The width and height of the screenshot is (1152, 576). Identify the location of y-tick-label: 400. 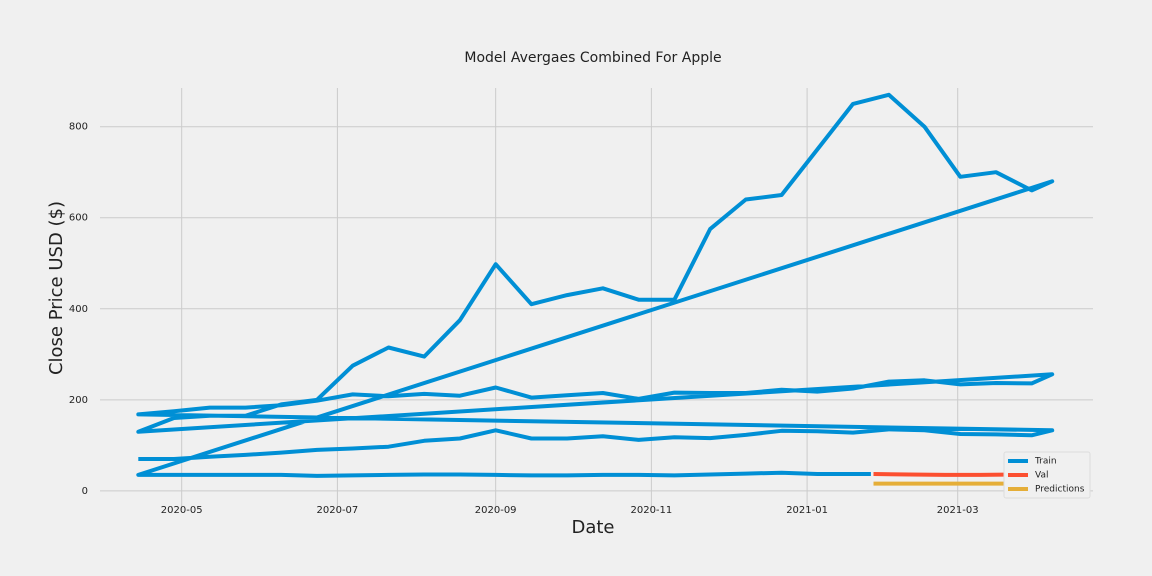
(78, 309).